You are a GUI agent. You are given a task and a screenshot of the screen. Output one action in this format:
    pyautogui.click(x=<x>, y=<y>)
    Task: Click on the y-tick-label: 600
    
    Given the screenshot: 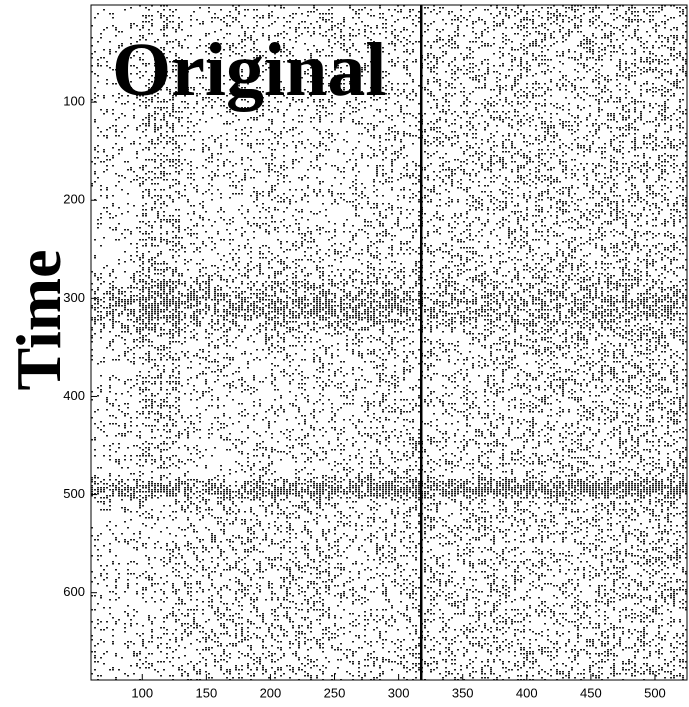 What is the action you would take?
    pyautogui.click(x=74, y=591)
    